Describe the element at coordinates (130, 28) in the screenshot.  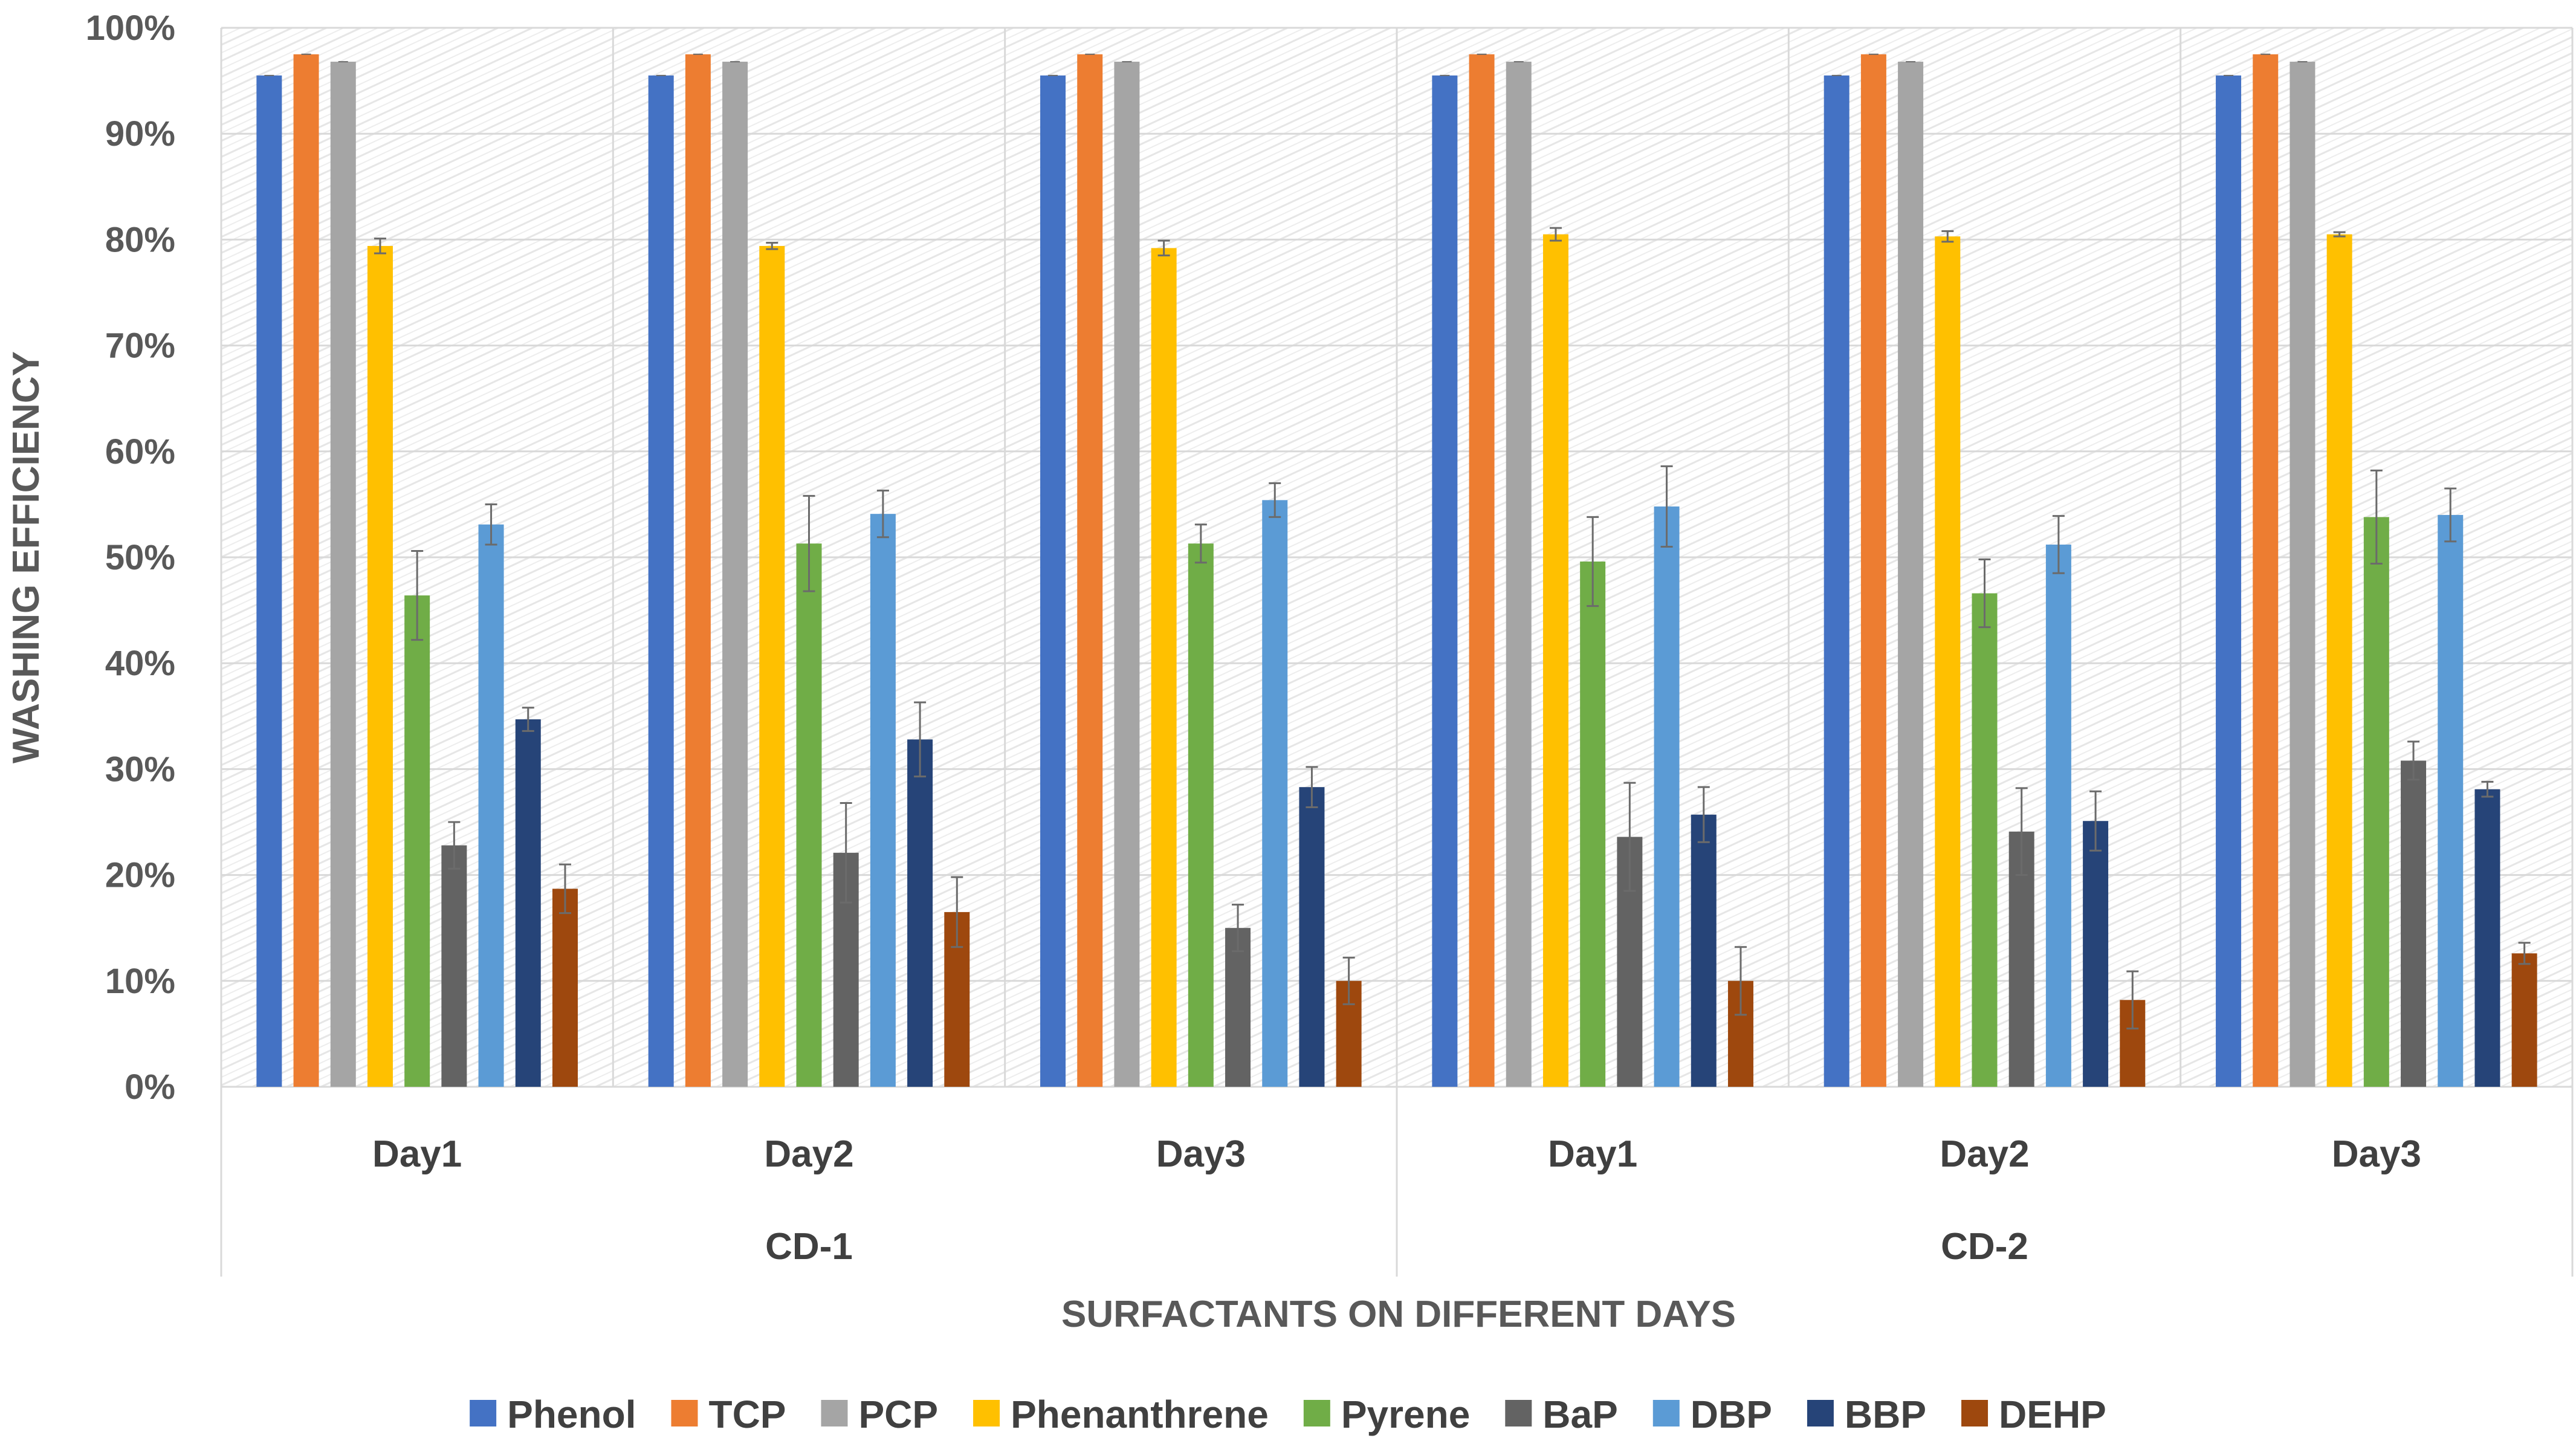
I see `y-tick-label: 100%` at that location.